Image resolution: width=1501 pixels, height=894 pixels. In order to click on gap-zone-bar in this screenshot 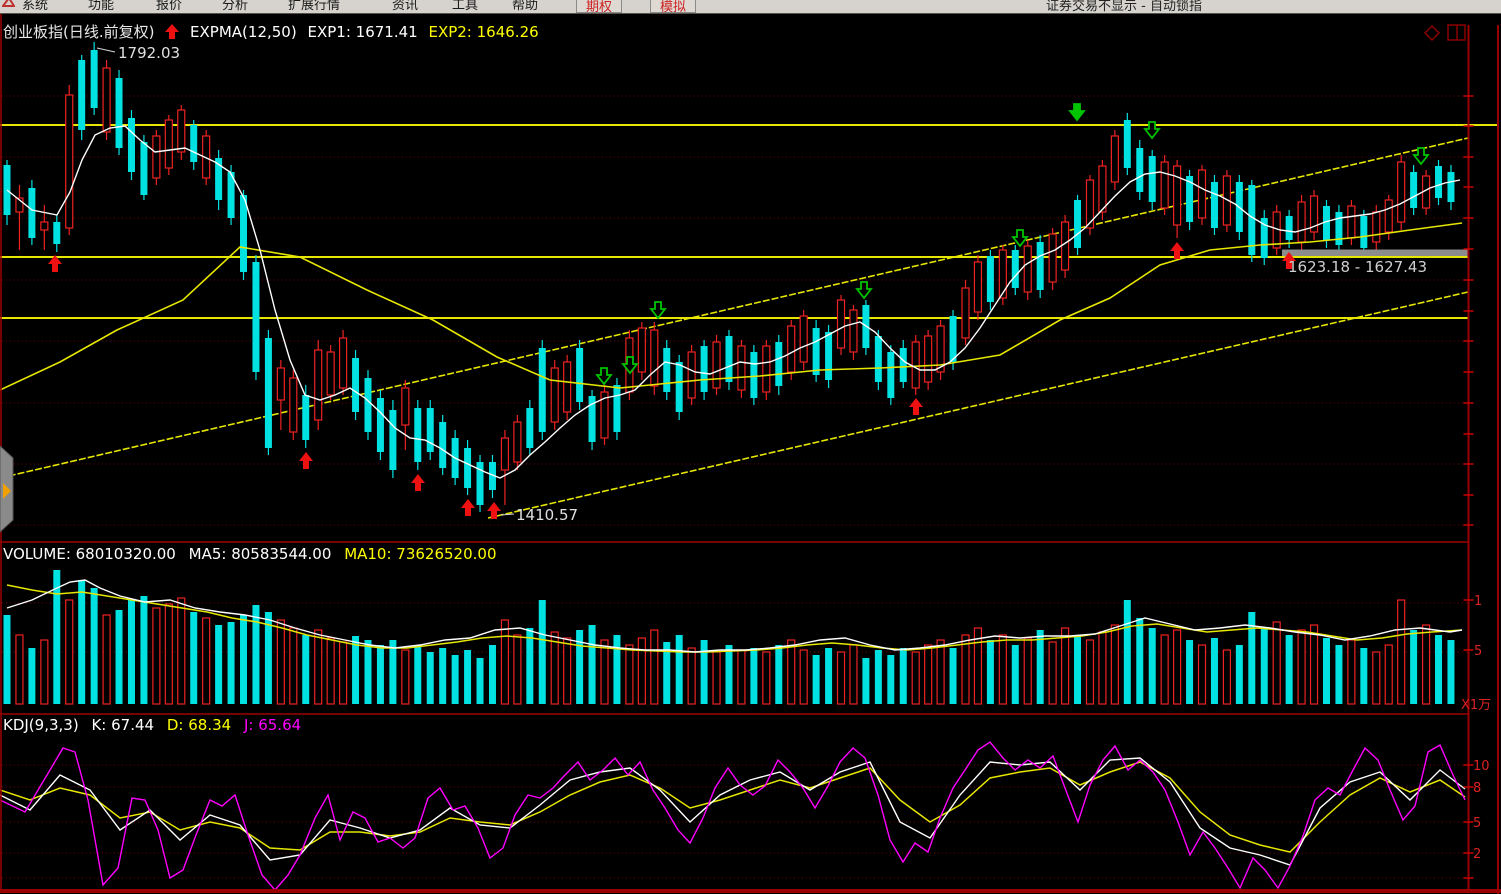, I will do `click(1375, 252)`.